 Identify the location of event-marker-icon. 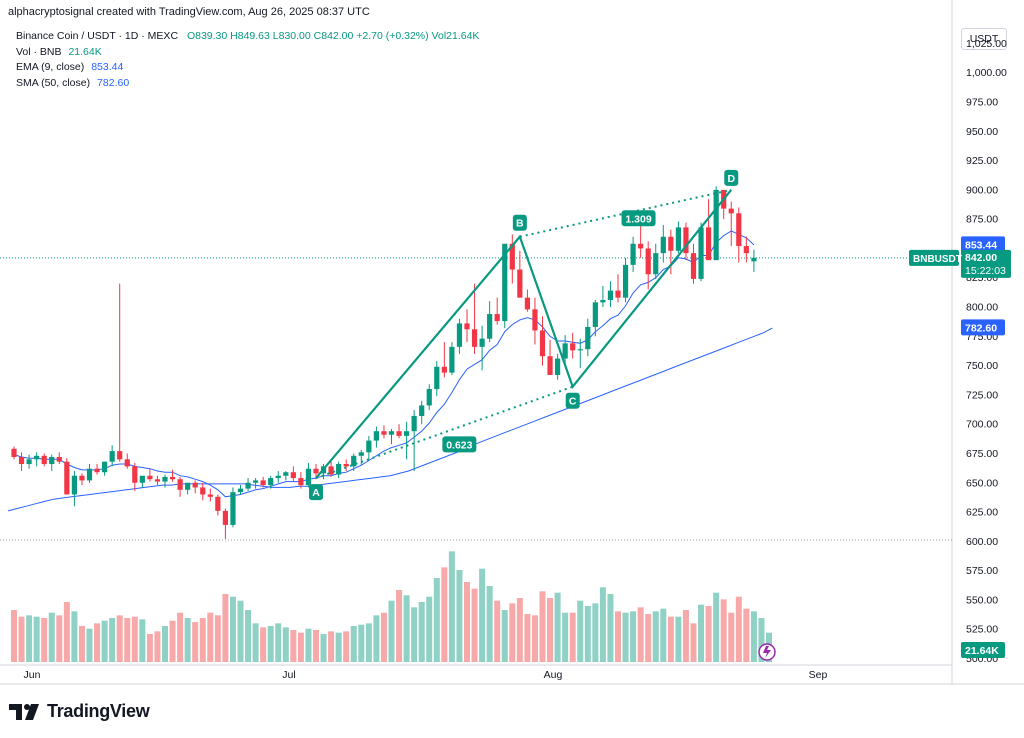
(767, 652).